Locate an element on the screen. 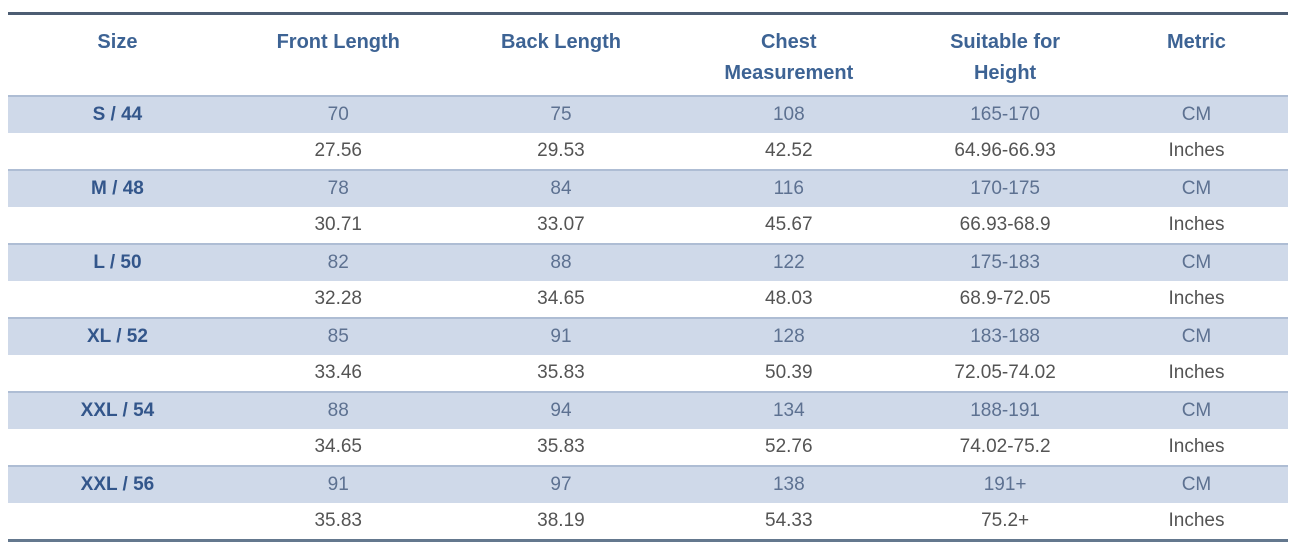  column-header-front-length: Front Length is located at coordinates (338, 55).